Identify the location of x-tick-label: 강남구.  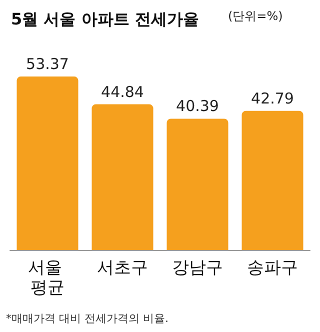
(197, 268).